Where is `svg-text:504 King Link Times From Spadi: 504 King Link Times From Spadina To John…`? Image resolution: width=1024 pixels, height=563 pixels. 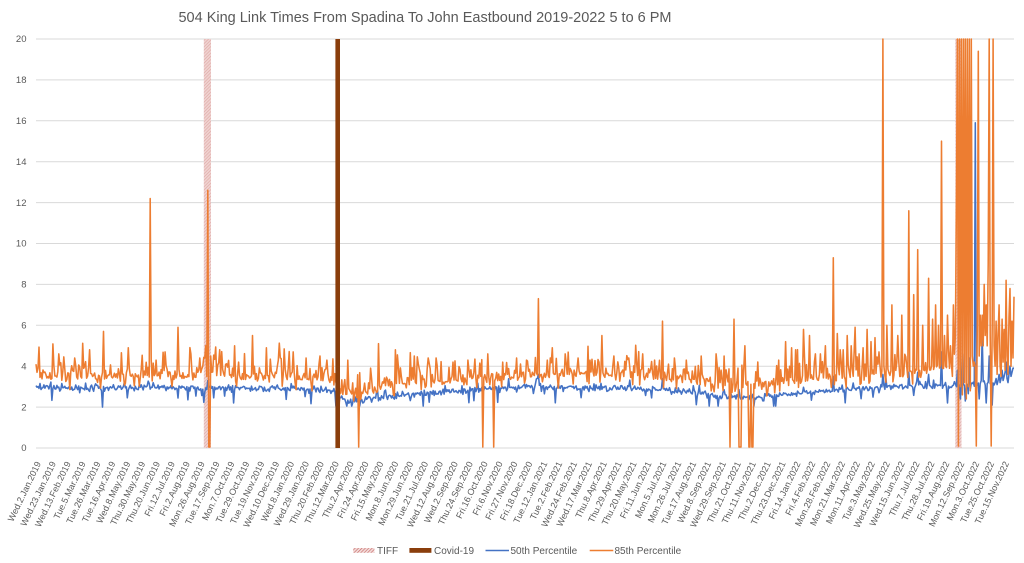
svg-text:504 King Link Times From Spadi: 504 King Link Times From Spadina To John… is located at coordinates (424, 18).